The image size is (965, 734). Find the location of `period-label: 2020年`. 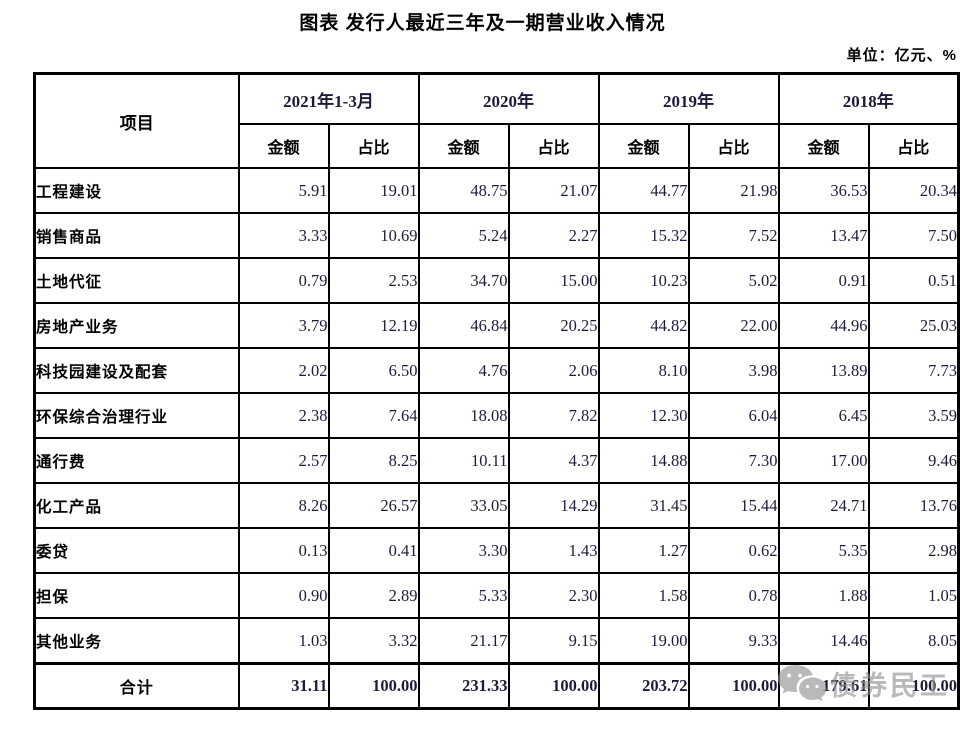

period-label: 2020年 is located at coordinates (509, 101).